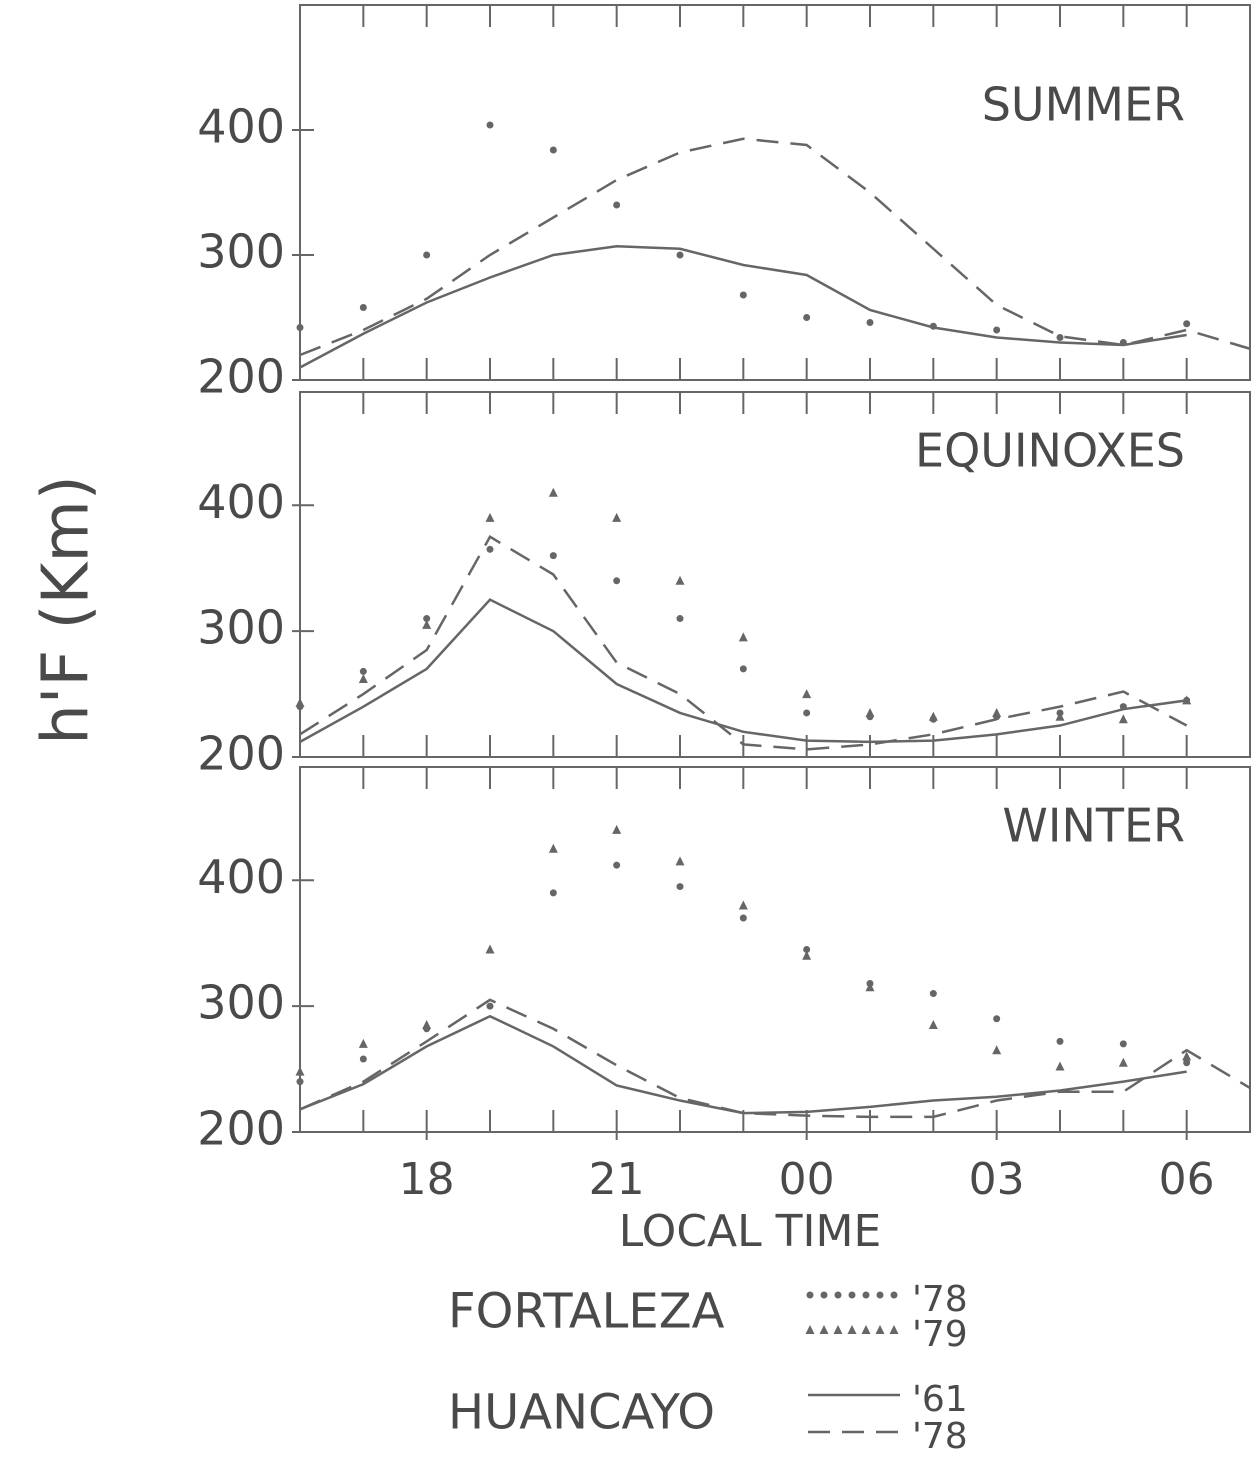 The width and height of the screenshot is (1258, 1461). What do you see at coordinates (617, 1179) in the screenshot?
I see `x-tick-label: 21` at bounding box center [617, 1179].